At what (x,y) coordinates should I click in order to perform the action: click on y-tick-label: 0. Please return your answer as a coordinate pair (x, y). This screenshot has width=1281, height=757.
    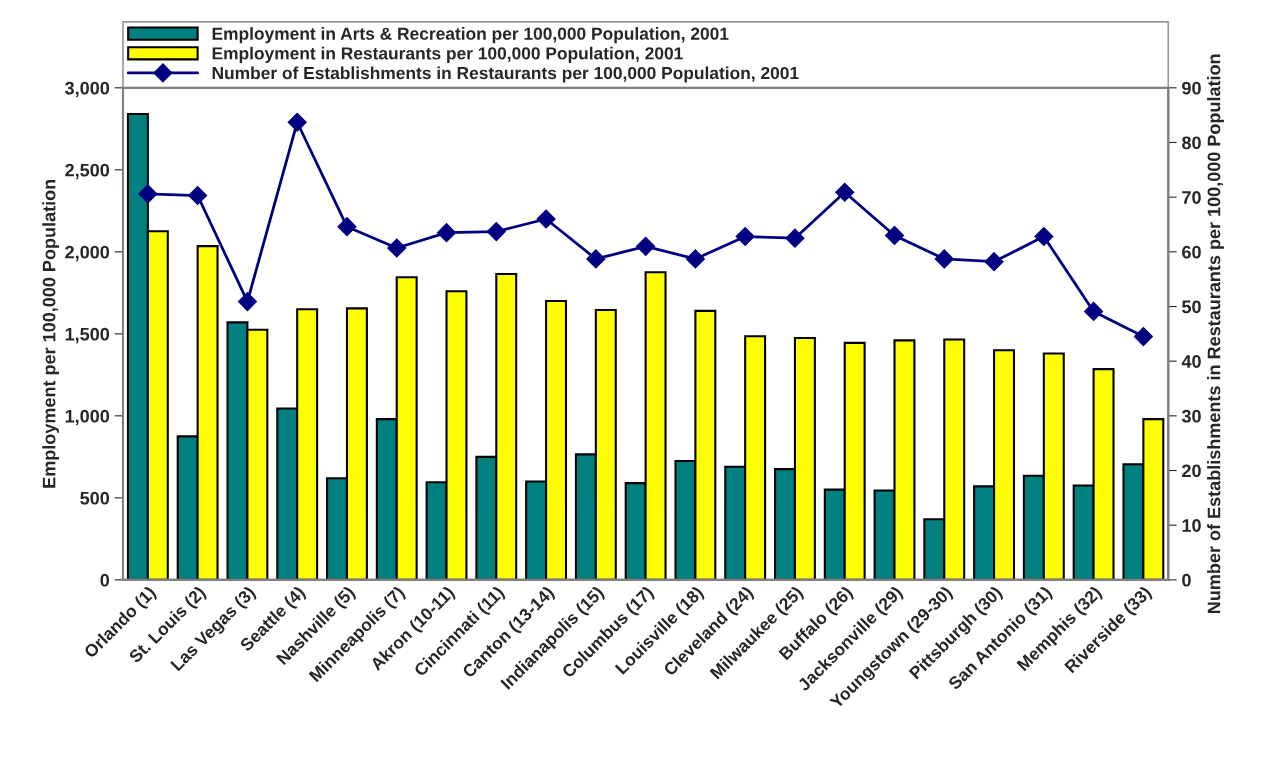
    Looking at the image, I should click on (105, 580).